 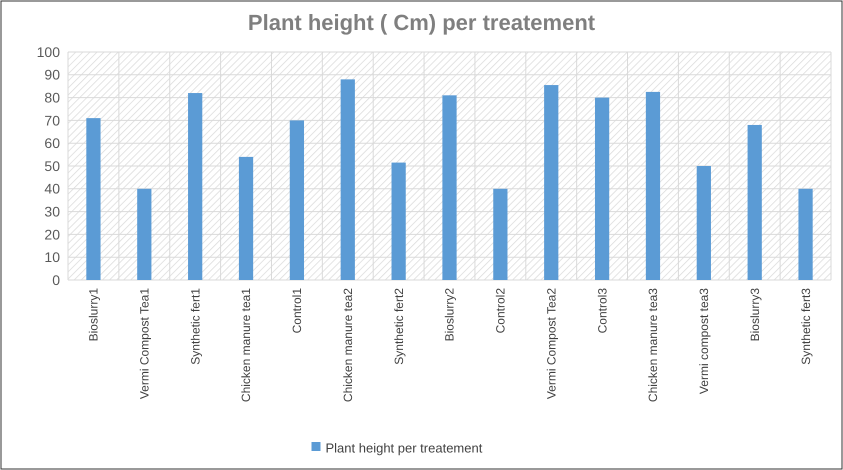 I want to click on y-tick-label: 100, so click(x=48, y=52).